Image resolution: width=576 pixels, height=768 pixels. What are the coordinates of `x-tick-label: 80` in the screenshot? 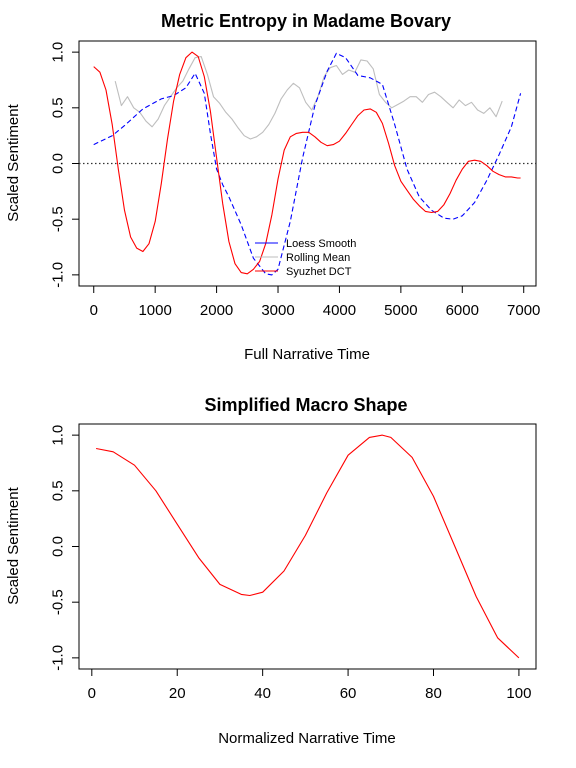 It's located at (433, 693).